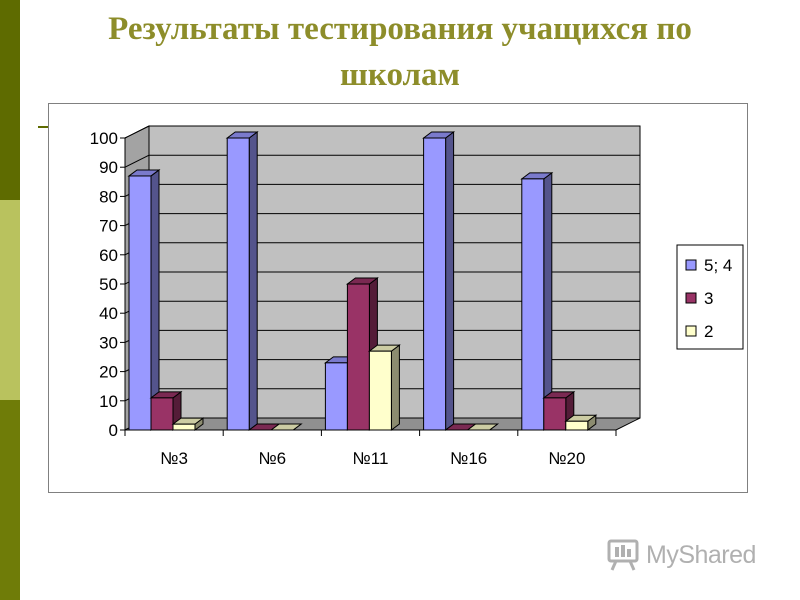 This screenshot has height=600, width=800. What do you see at coordinates (108, 313) in the screenshot?
I see `y-tick-label: 40` at bounding box center [108, 313].